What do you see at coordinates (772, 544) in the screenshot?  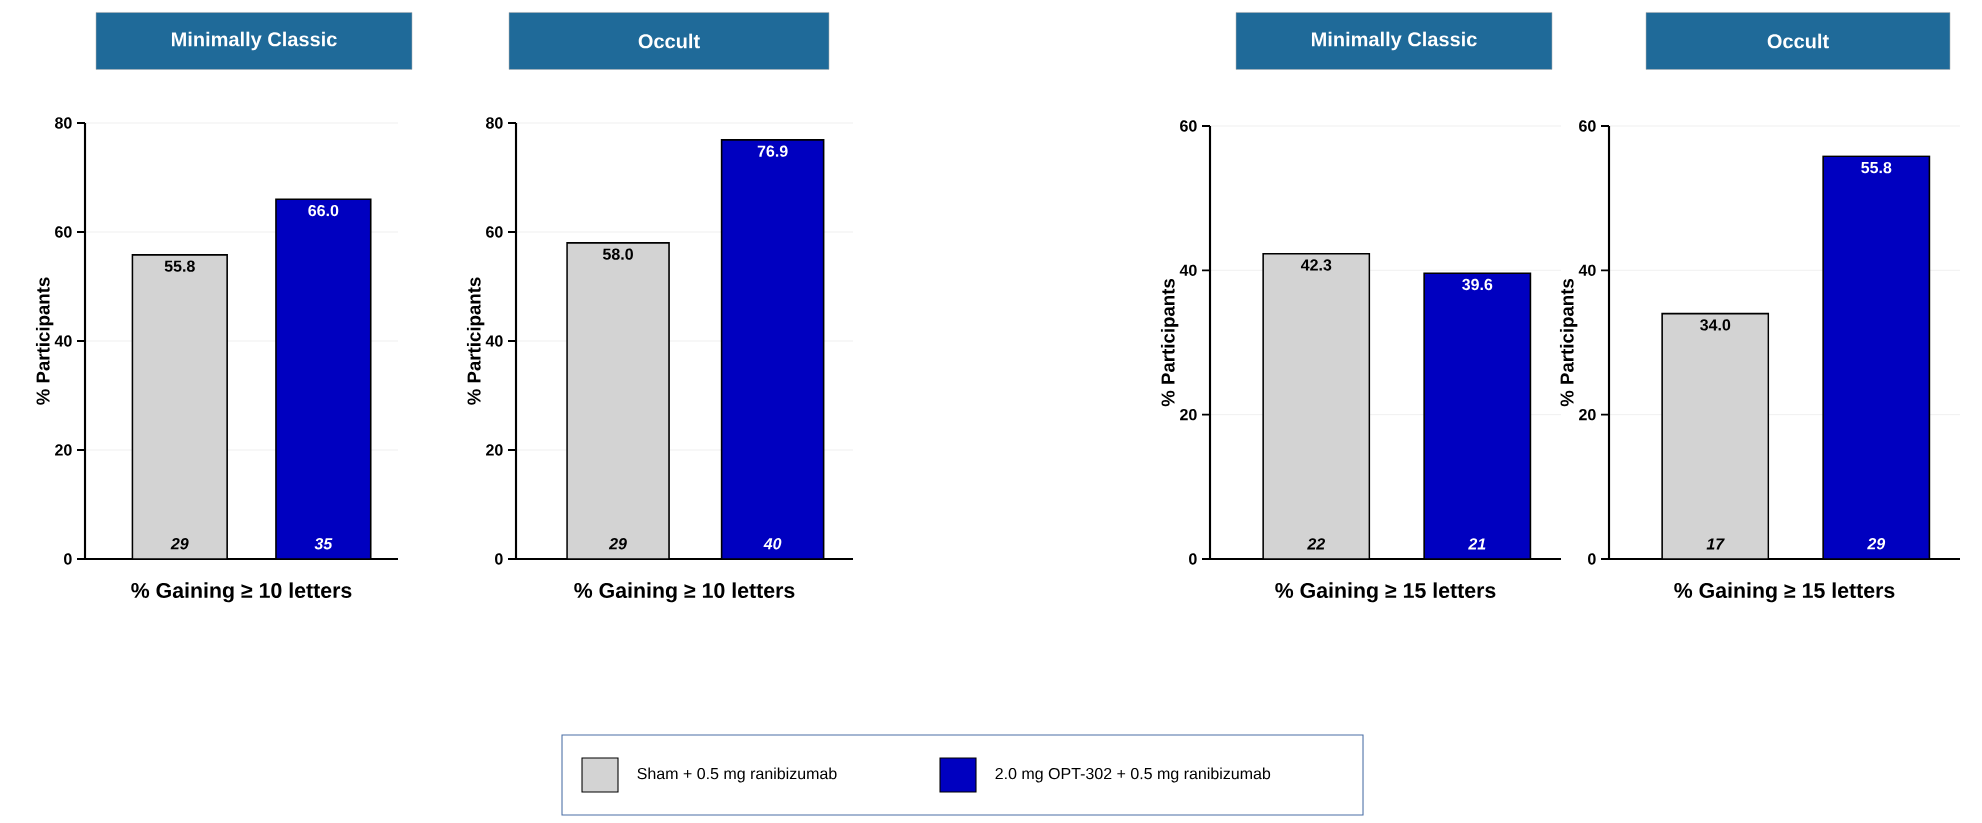 I see `annotation: 40` at bounding box center [772, 544].